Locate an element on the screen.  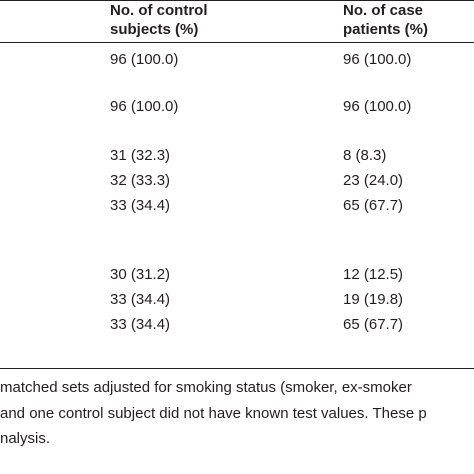
column-header: No. of case patients (%) is located at coordinates (386, 20).